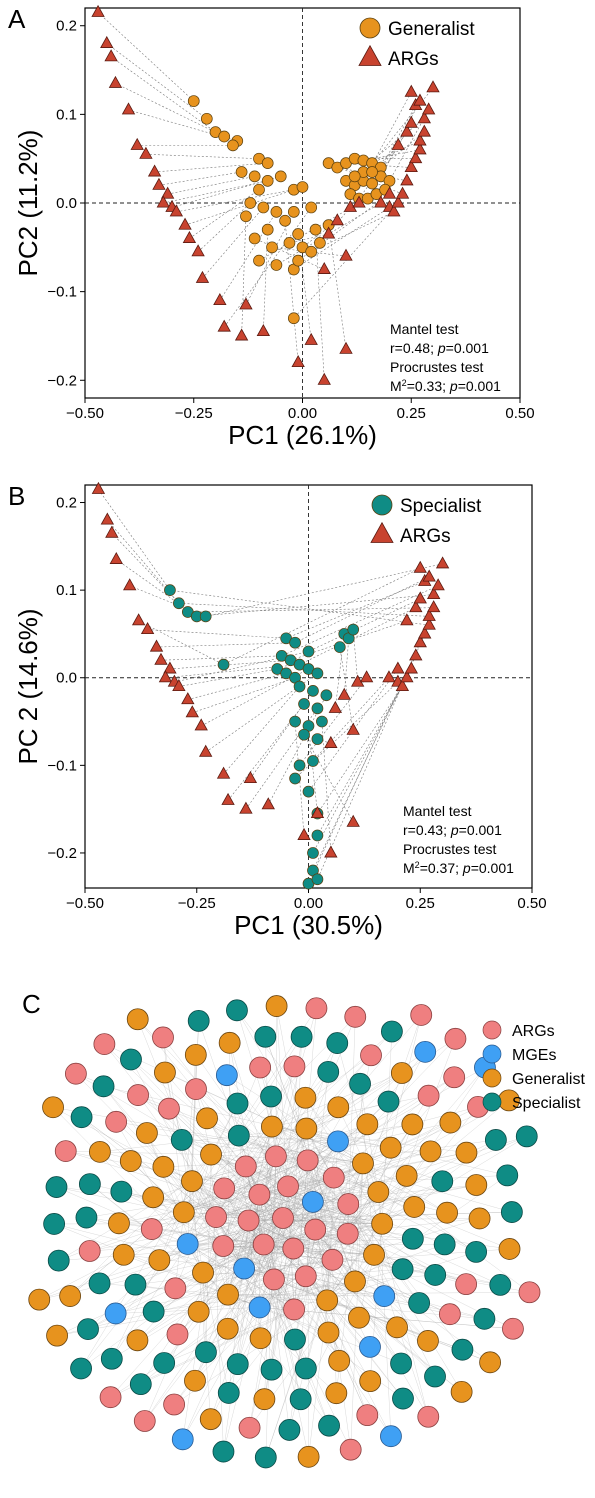 The height and width of the screenshot is (1498, 595). What do you see at coordinates (466, 868) in the screenshot?
I see `p-symbol: p` at bounding box center [466, 868].